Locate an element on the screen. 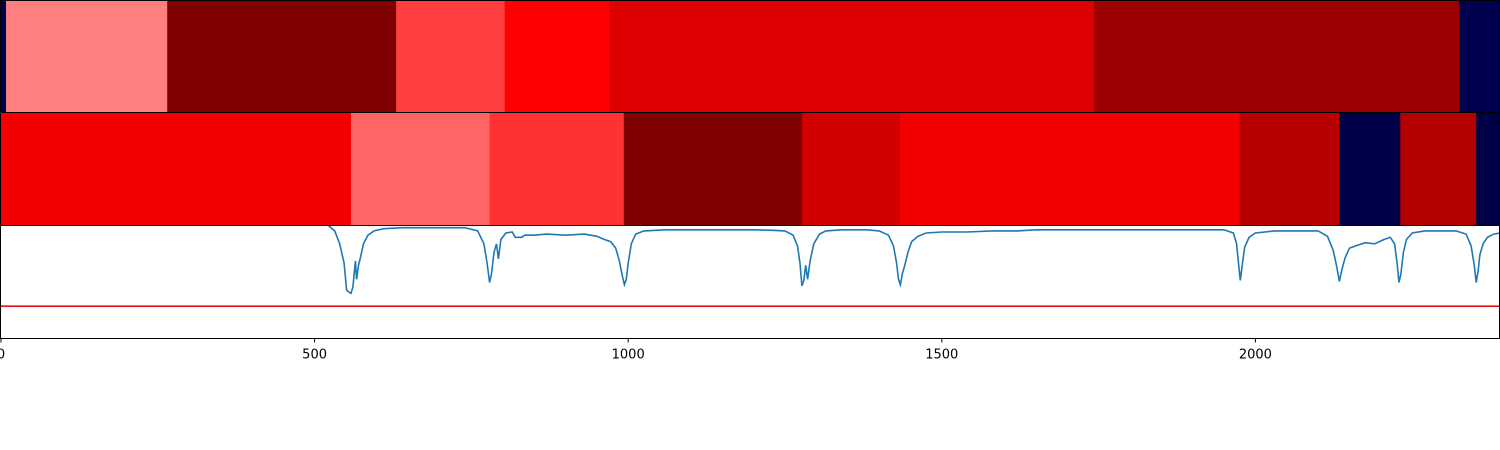  x-tick-label: 0 is located at coordinates (2, 355).